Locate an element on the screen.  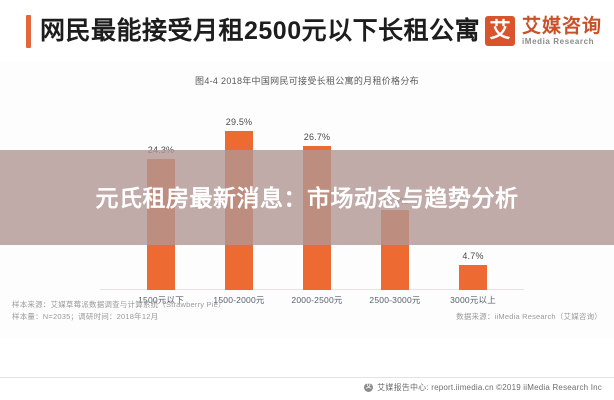
x-axis-tick-label: 1500元以下 is located at coordinates (161, 300).